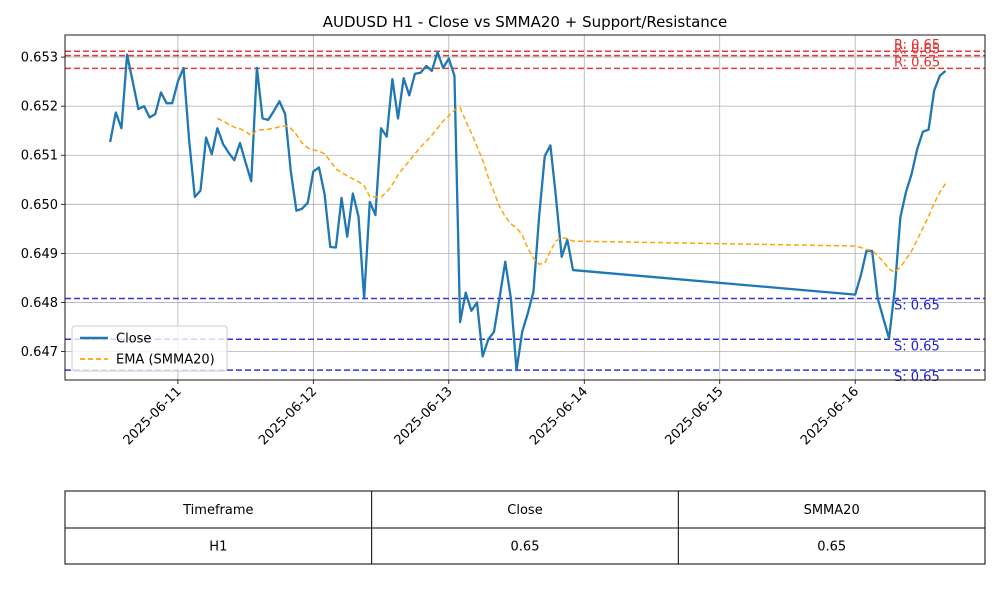 The image size is (1000, 600). I want to click on table-header-cell: Timeframe, so click(217, 510).